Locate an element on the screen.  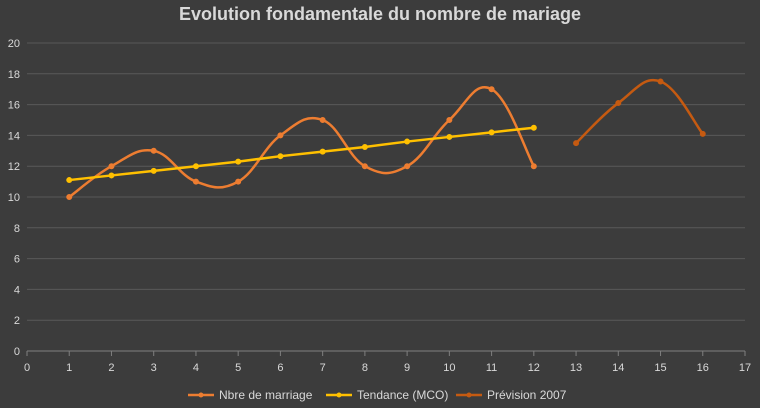
x-tick-label: 12 is located at coordinates (534, 368).